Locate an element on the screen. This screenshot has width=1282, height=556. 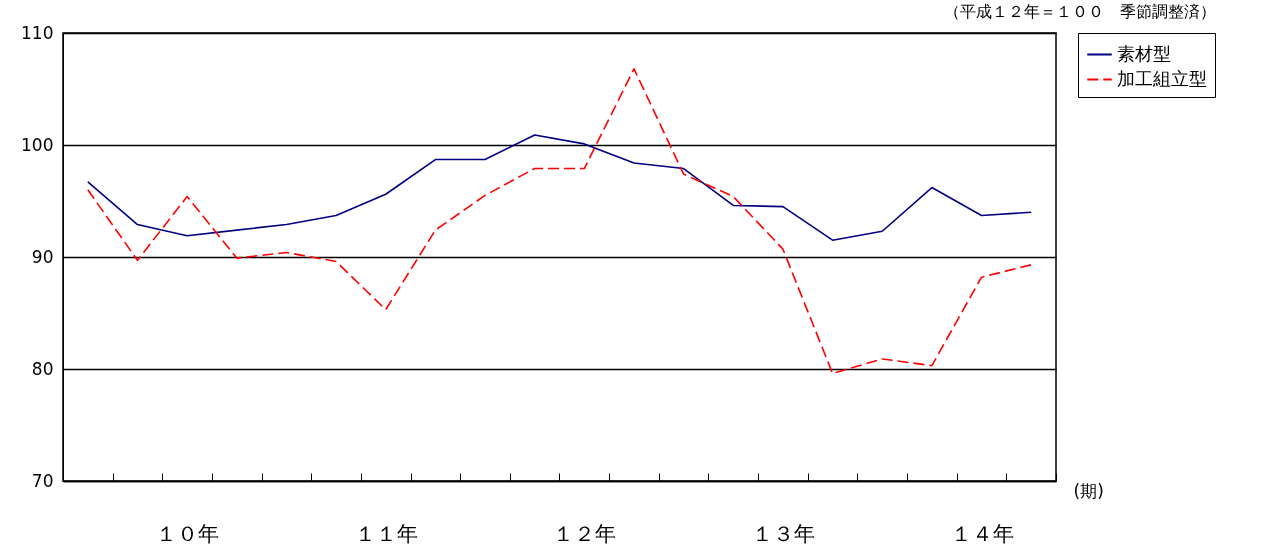
y-tick-label: 80 is located at coordinates (42, 368).